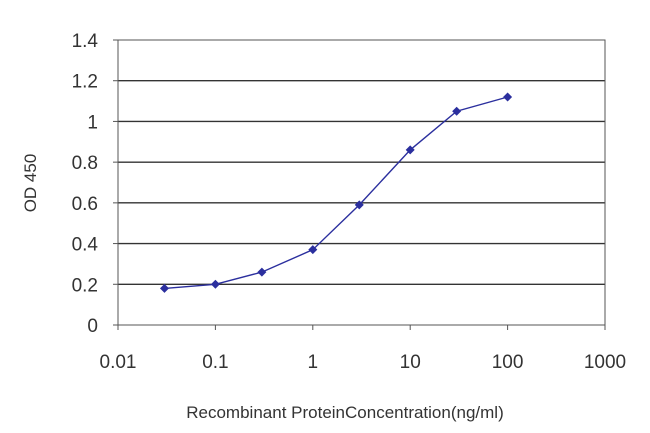 This screenshot has height=433, width=650. I want to click on y-axis: 0 0.2 0.4 0.6 0.8 1 1.2 1.4, so click(95, 184).